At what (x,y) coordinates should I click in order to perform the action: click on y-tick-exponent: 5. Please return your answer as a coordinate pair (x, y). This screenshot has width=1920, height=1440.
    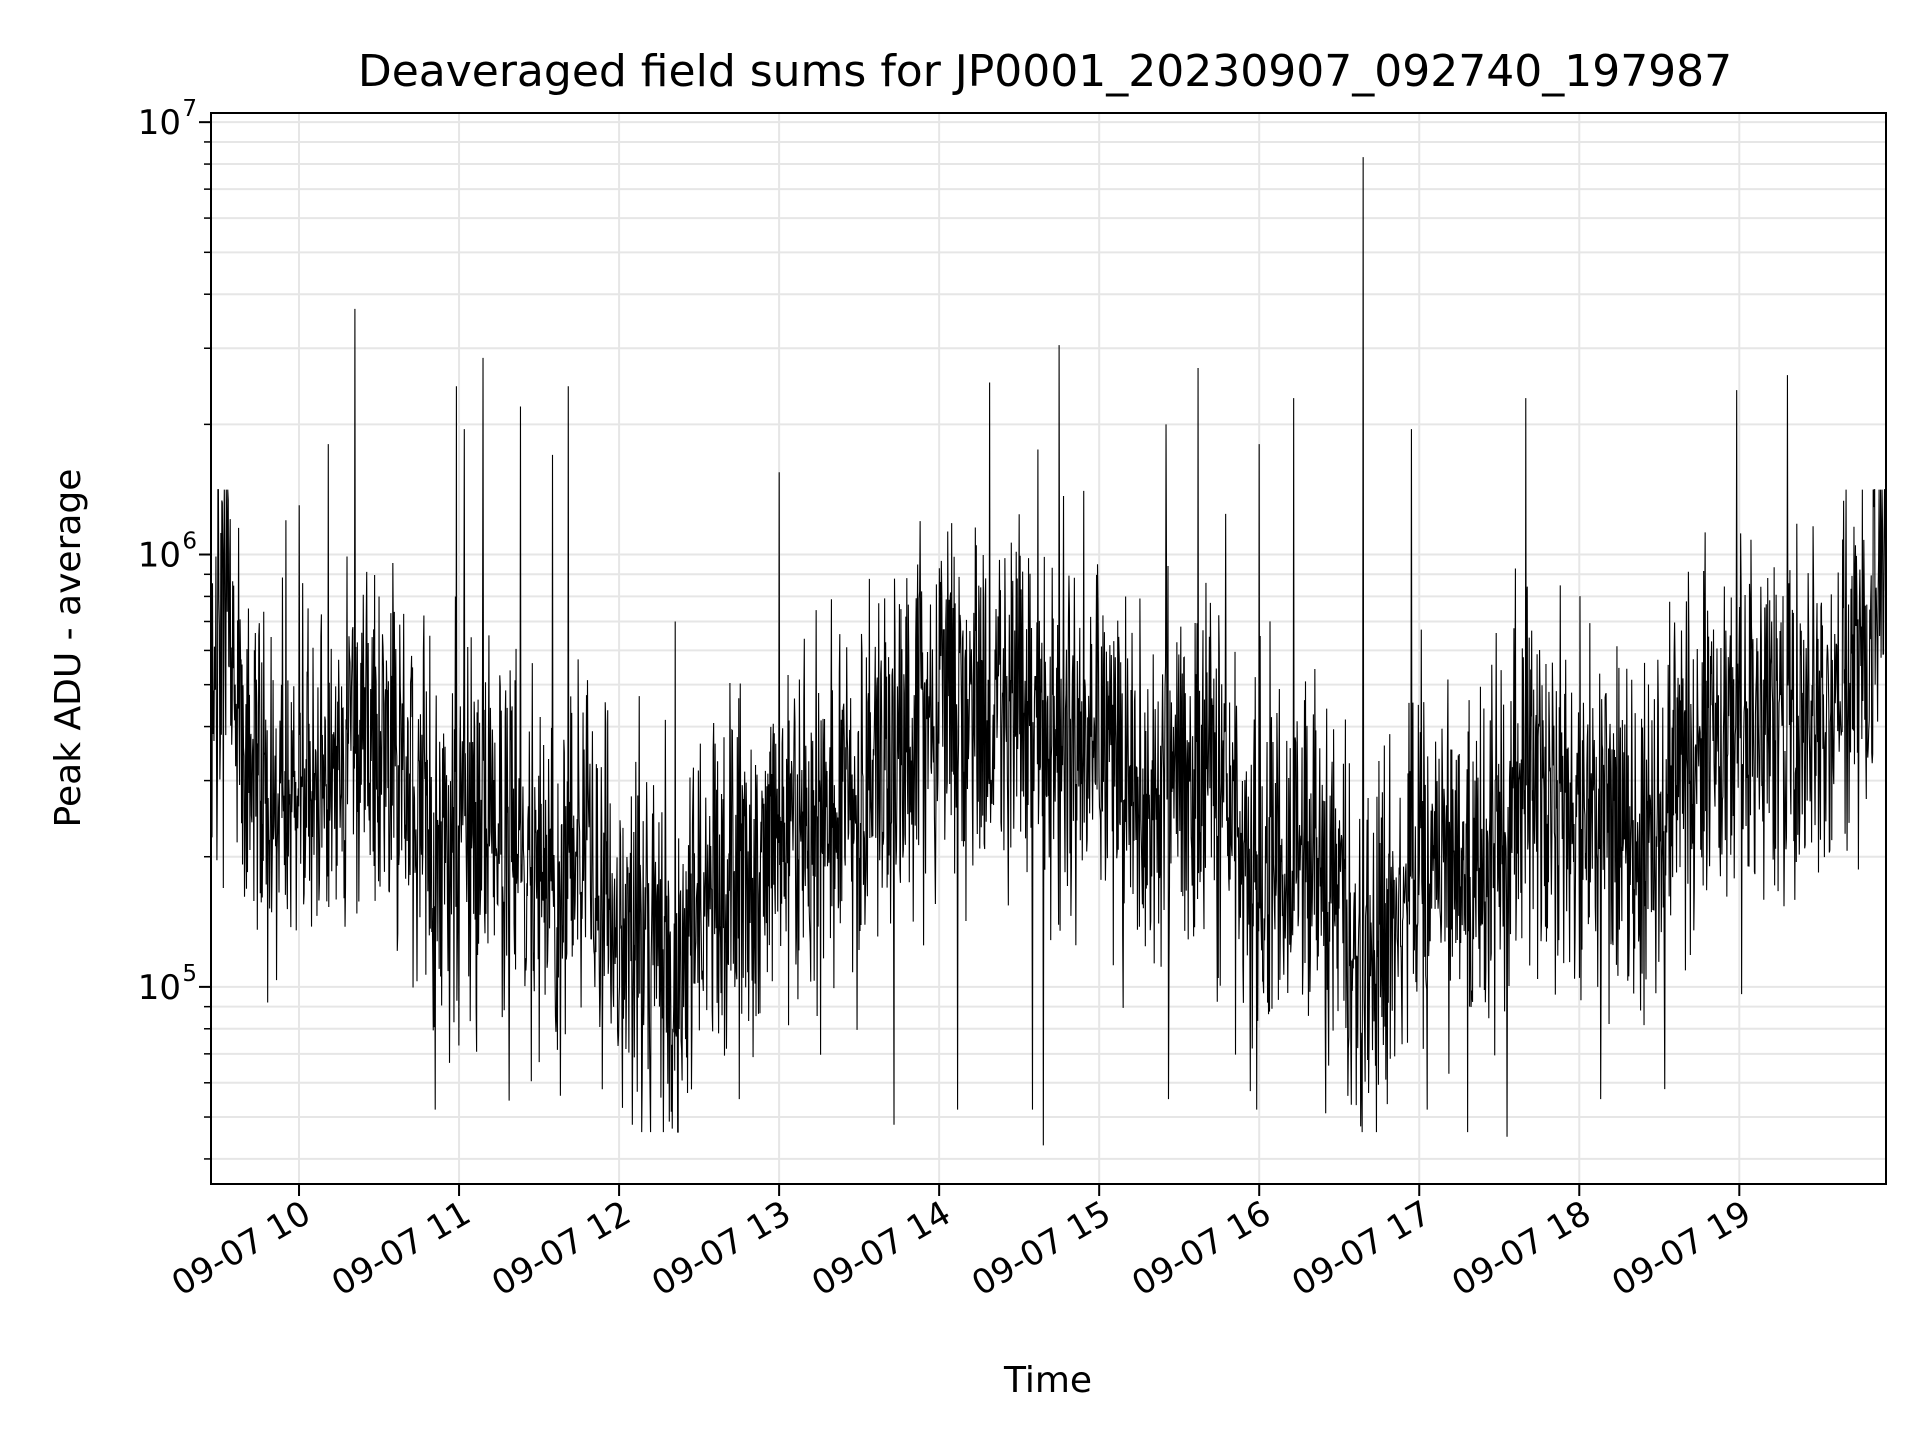
    Looking at the image, I should click on (189, 974).